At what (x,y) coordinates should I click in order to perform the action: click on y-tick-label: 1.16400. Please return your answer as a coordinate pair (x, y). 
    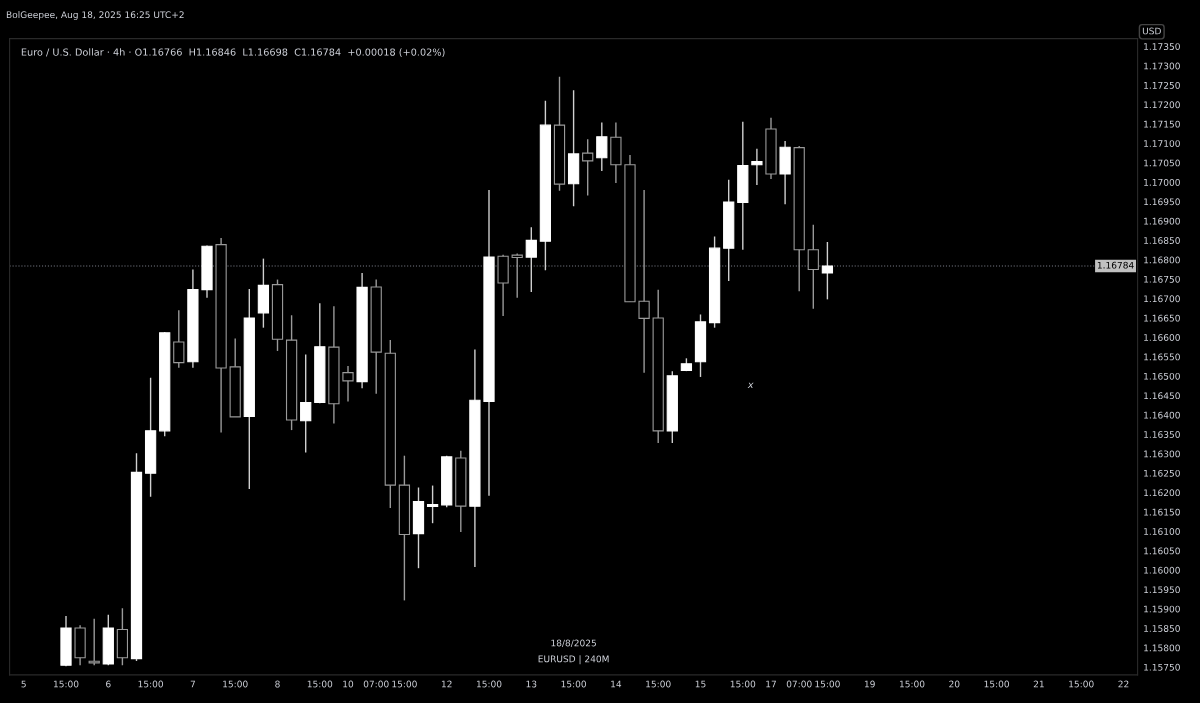
    Looking at the image, I should click on (1162, 415).